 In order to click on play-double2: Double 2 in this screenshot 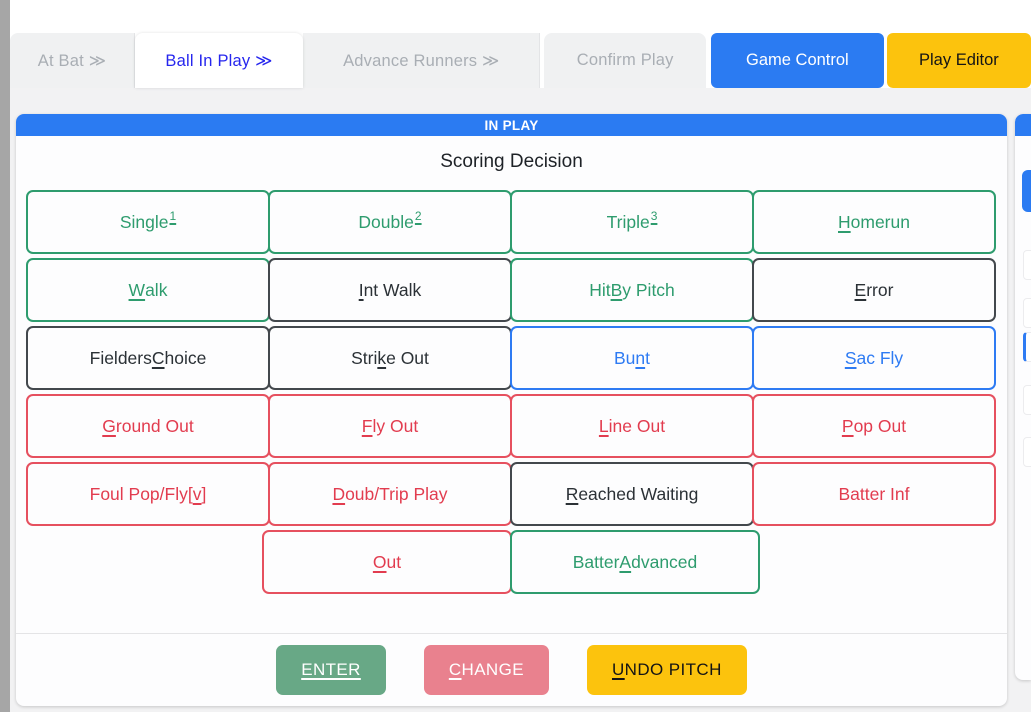, I will do `click(390, 222)`.